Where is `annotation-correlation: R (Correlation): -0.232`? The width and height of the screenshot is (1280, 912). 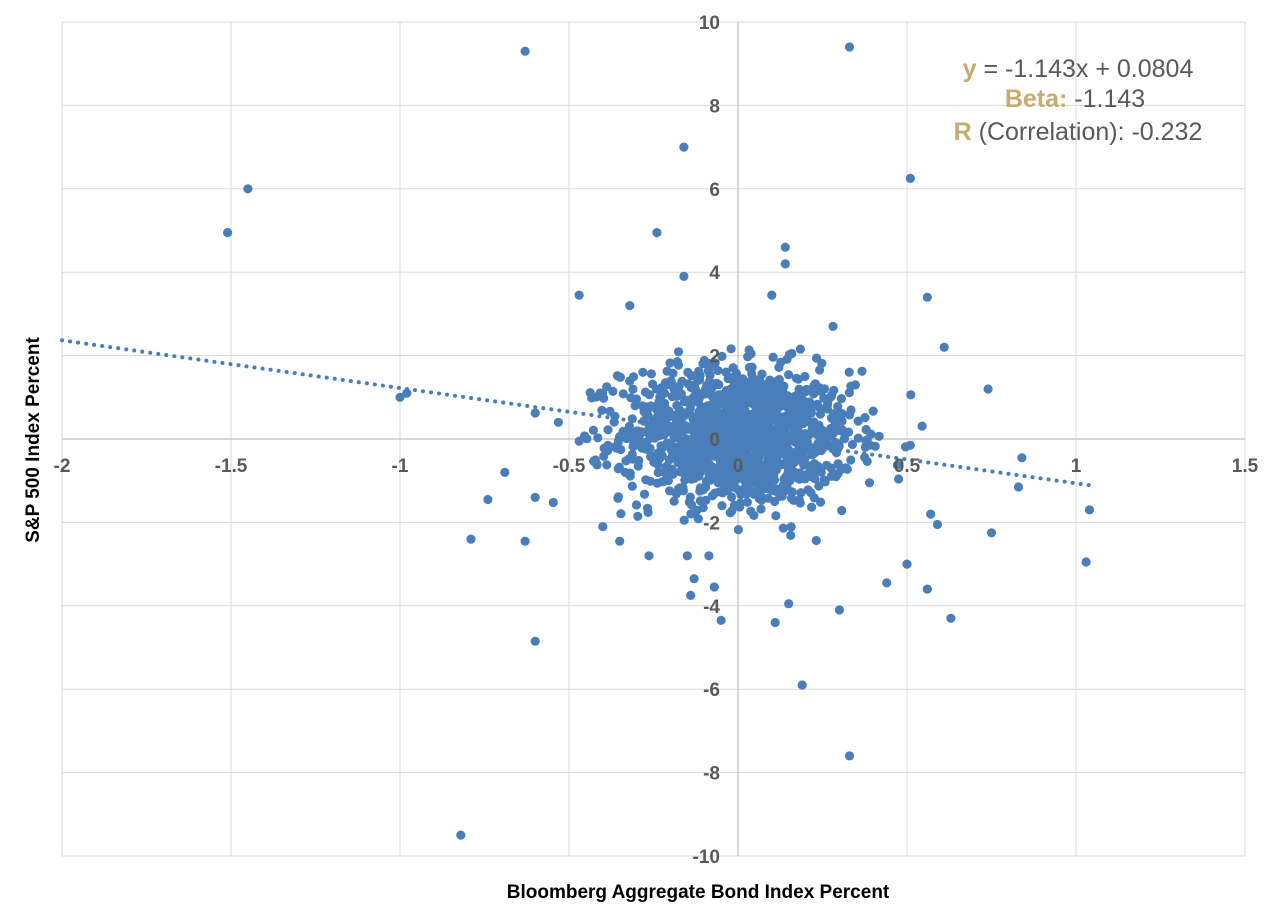 annotation-correlation: R (Correlation): -0.232 is located at coordinates (1078, 132).